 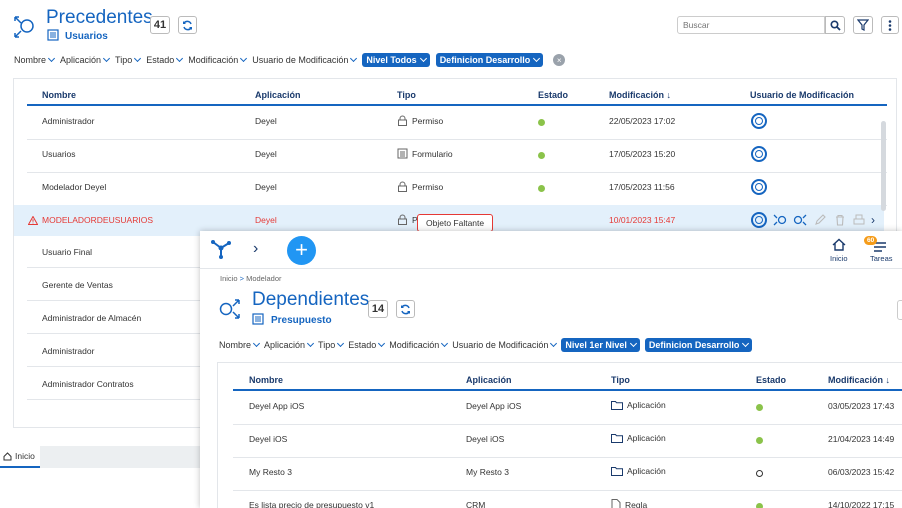 What do you see at coordinates (559, 60) in the screenshot?
I see `clear-filters-icon: ×` at bounding box center [559, 60].